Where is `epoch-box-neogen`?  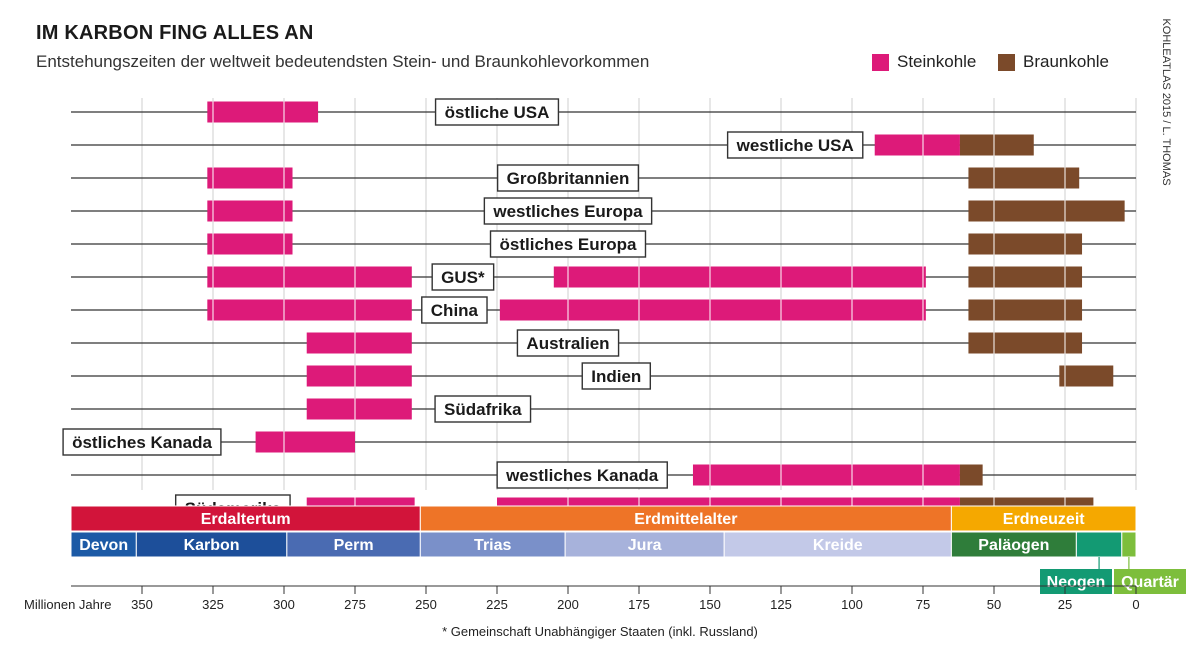 epoch-box-neogen is located at coordinates (1076, 581).